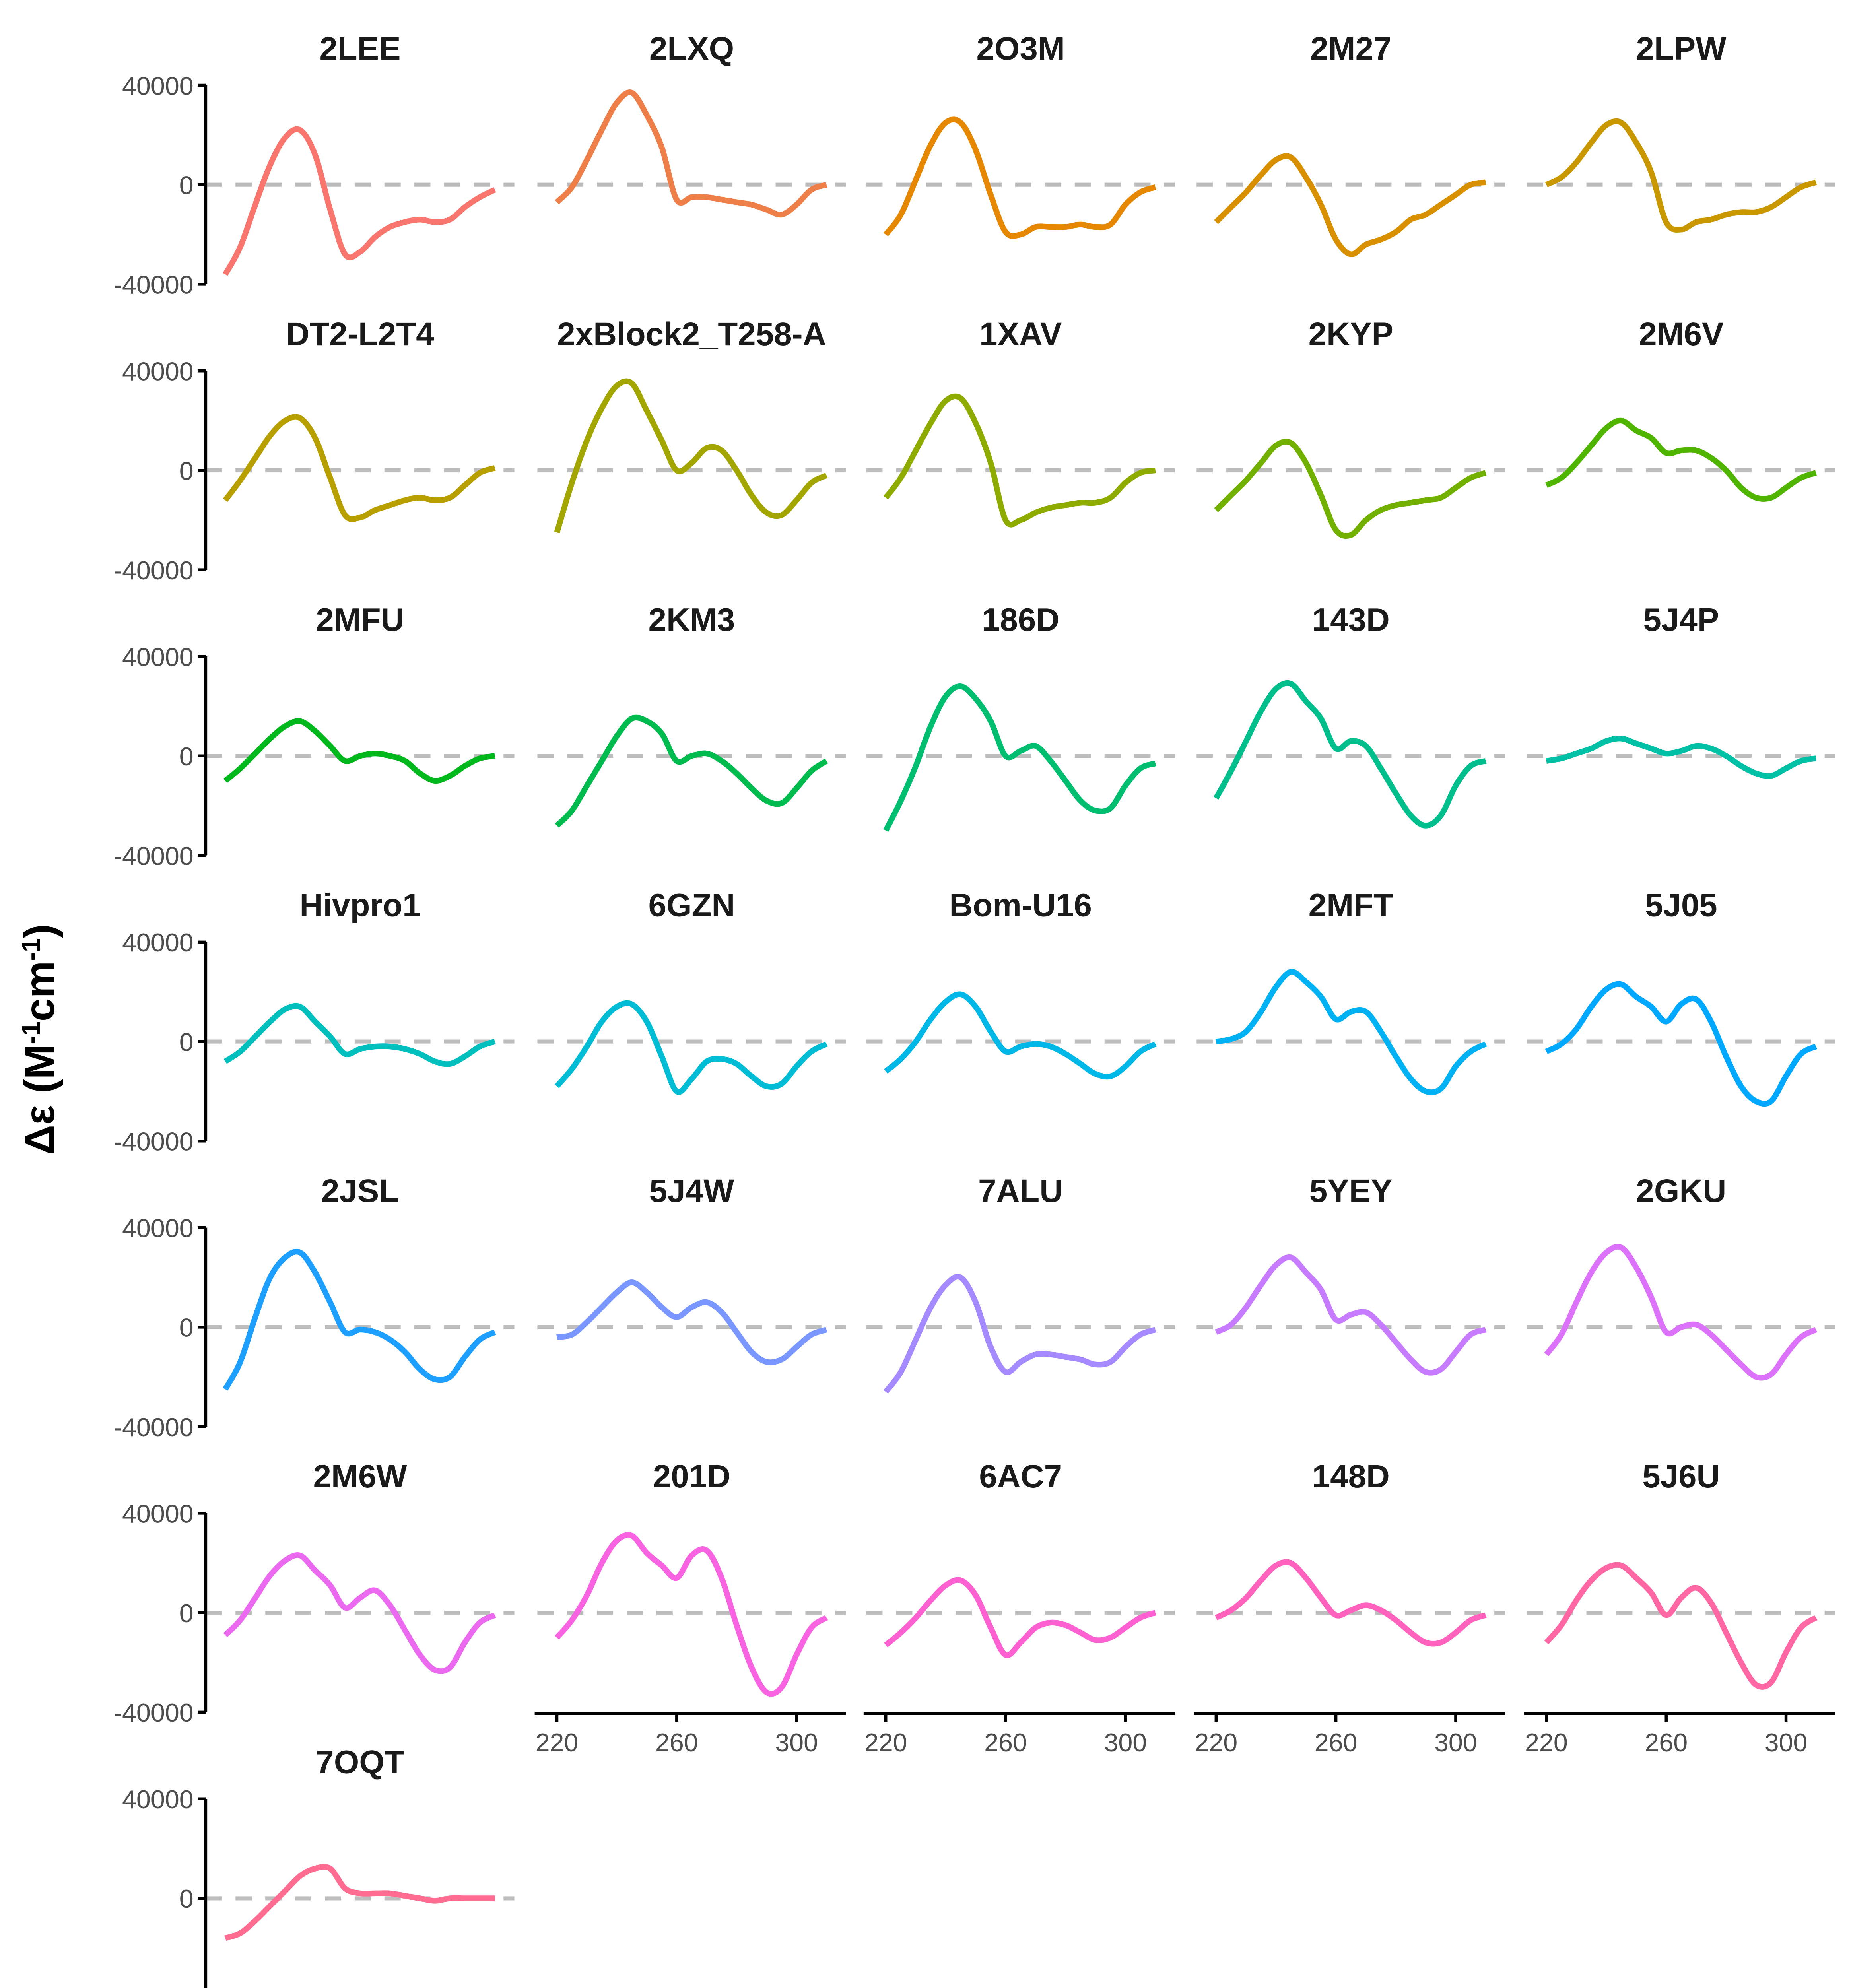  Describe the element at coordinates (692, 334) in the screenshot. I see `facet-title: 2xBlock2_T258-A` at that location.